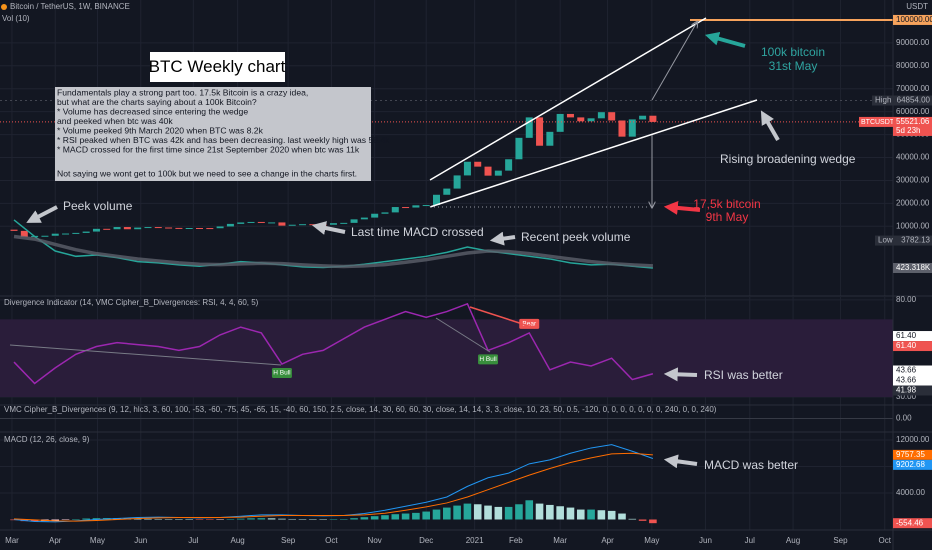  I want to click on signal-label: H Bull, so click(488, 359).